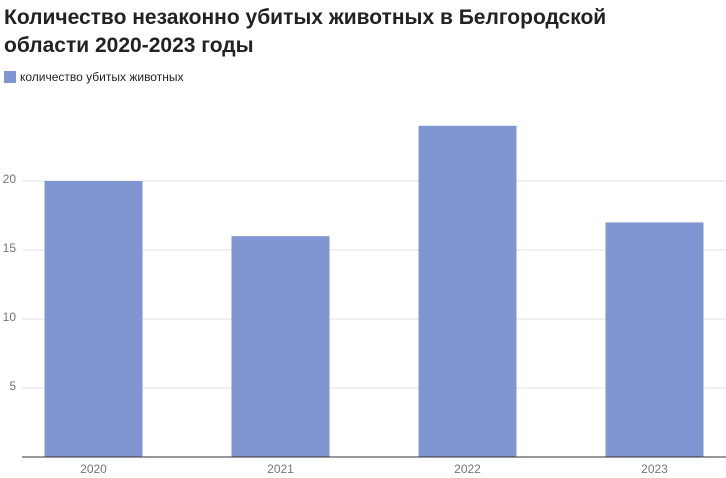 The image size is (726, 478). I want to click on x-tick-label: 2020, so click(93, 469).